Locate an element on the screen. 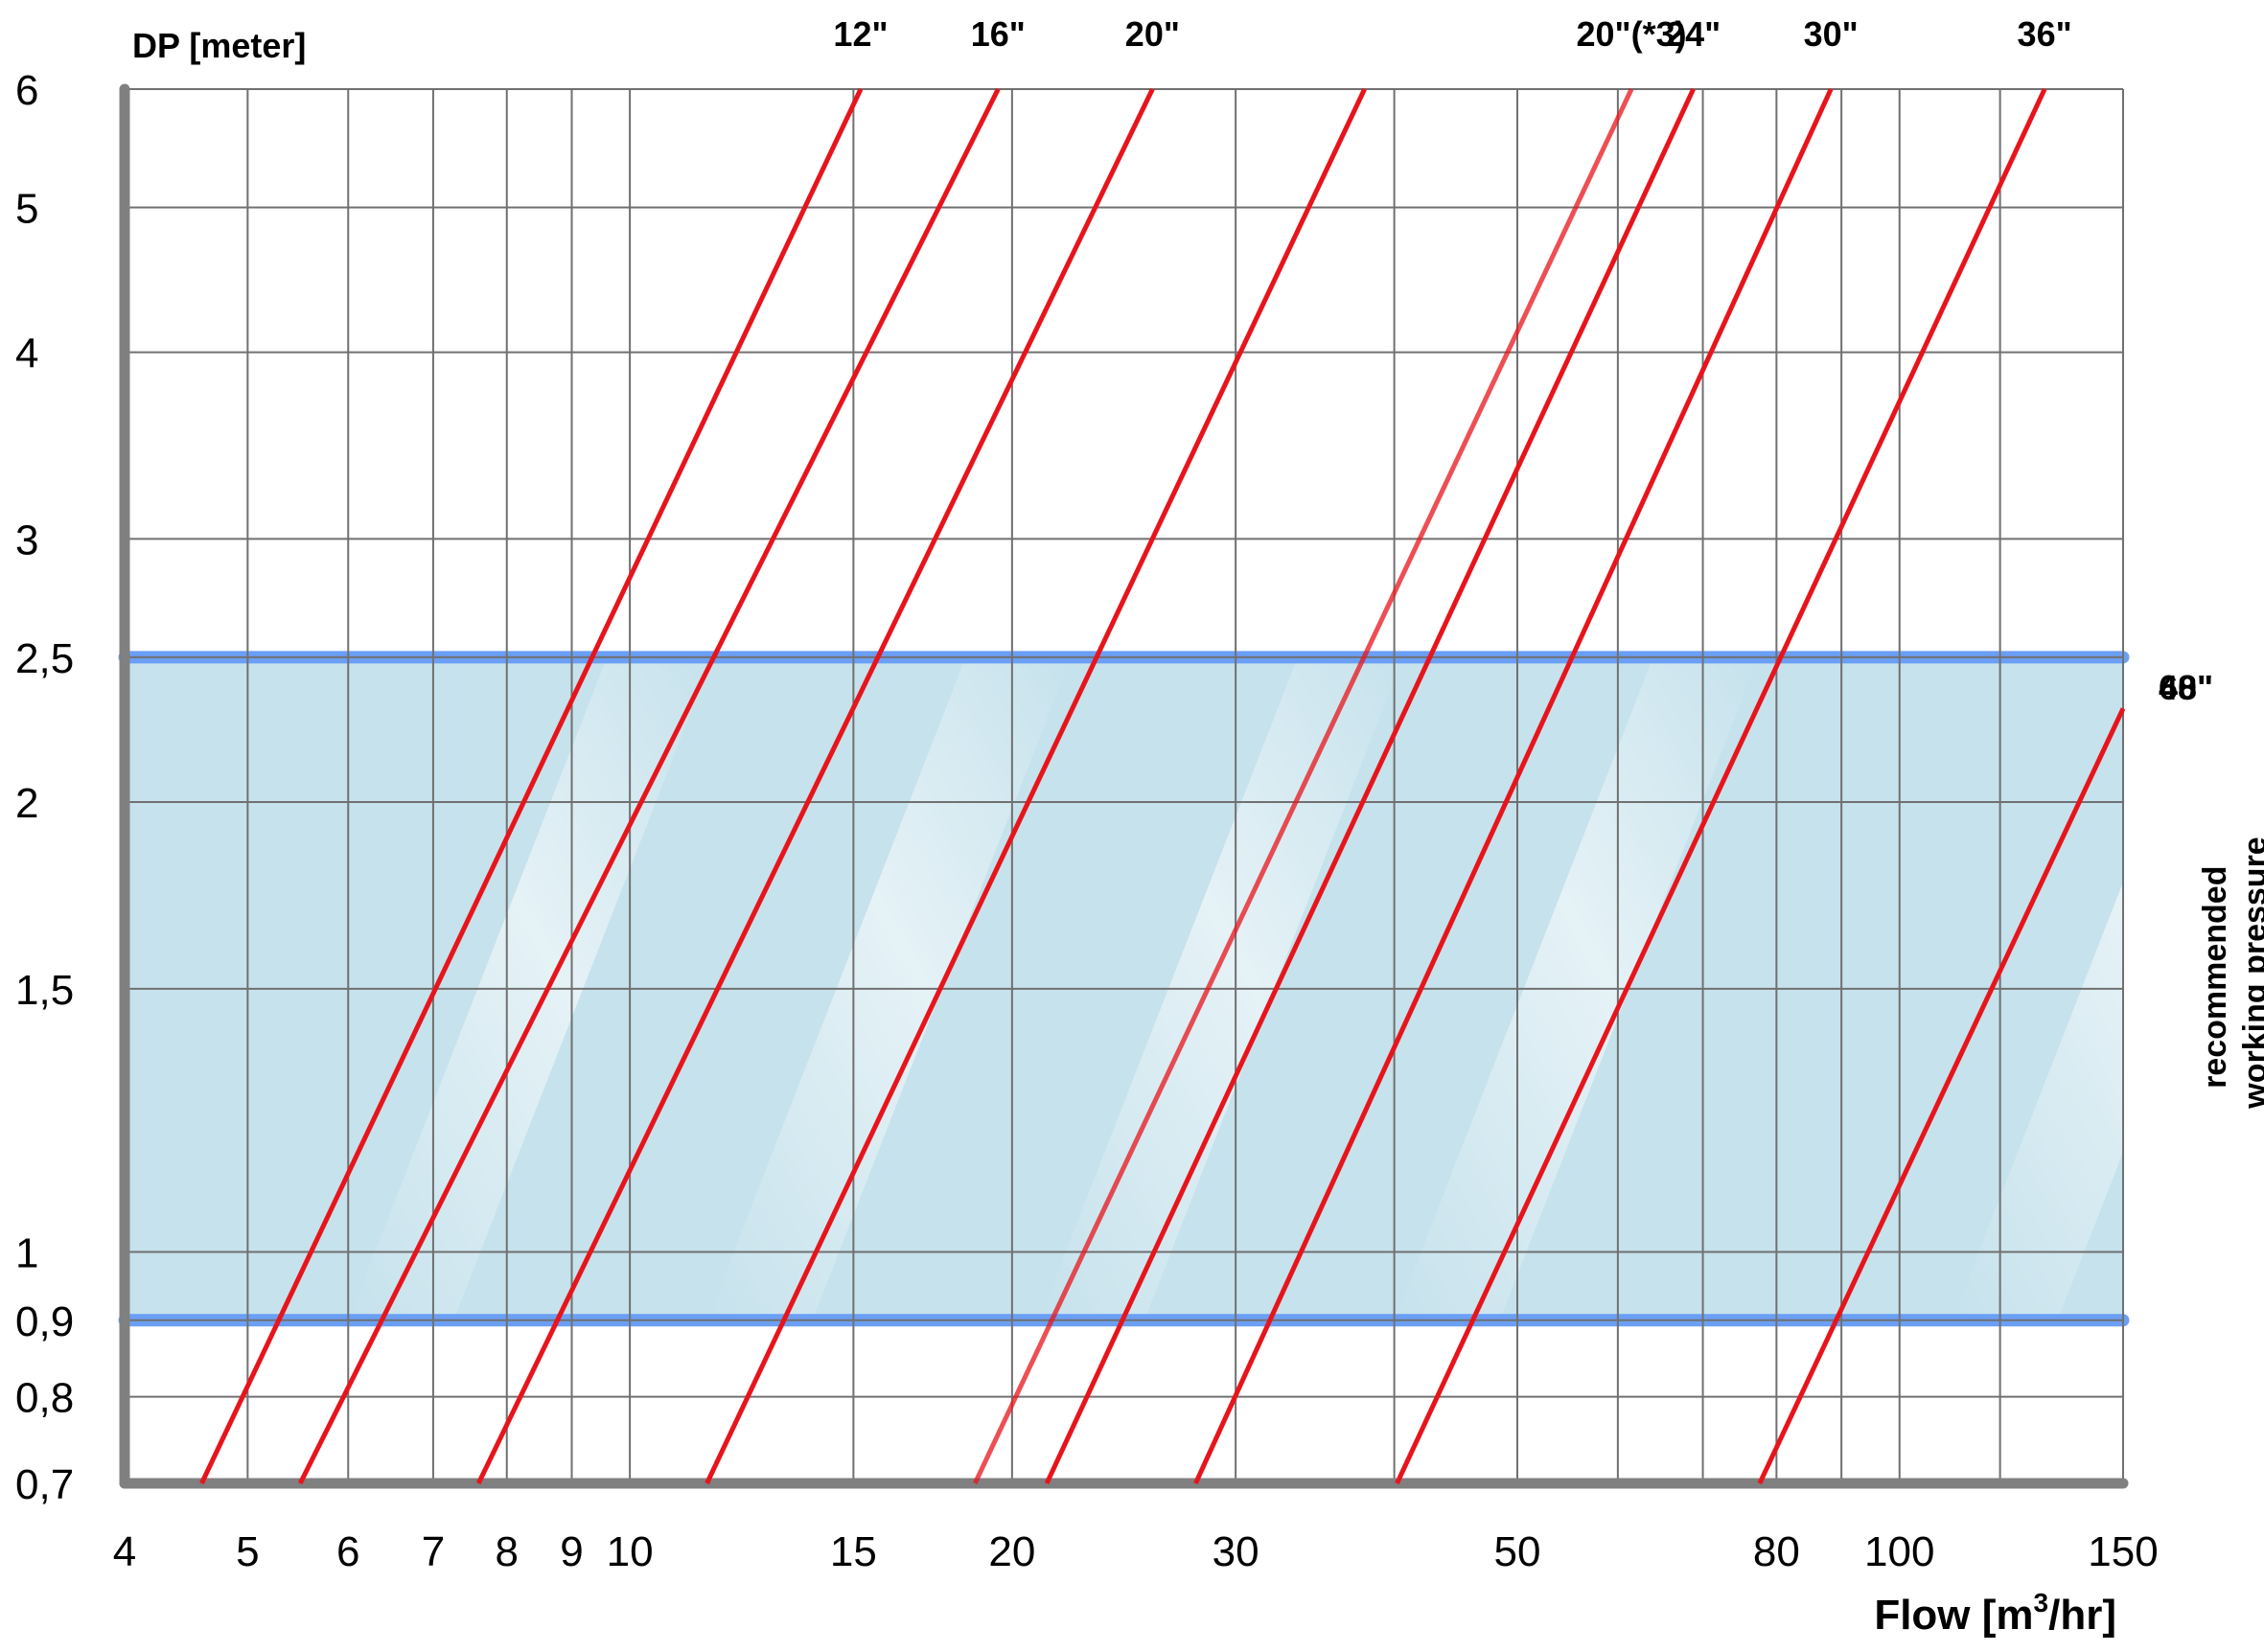 The image size is (2264, 1652). series-label-5: 24" is located at coordinates (1693, 34).